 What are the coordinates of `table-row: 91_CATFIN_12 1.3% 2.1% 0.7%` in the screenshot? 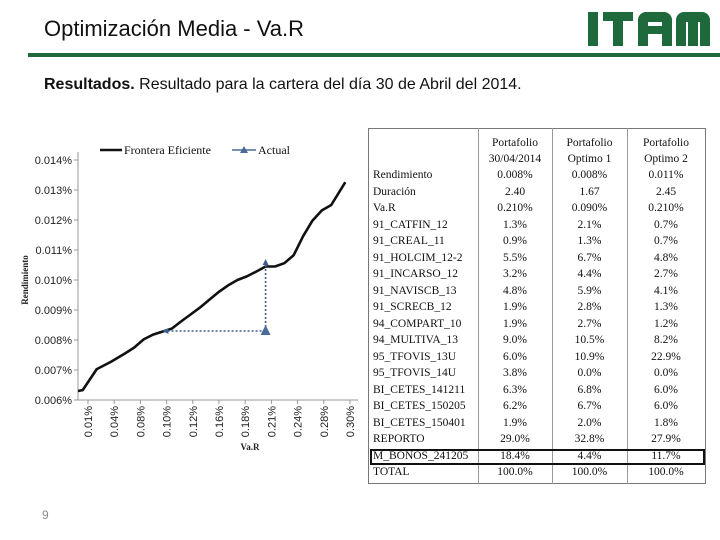 It's located at (537, 225).